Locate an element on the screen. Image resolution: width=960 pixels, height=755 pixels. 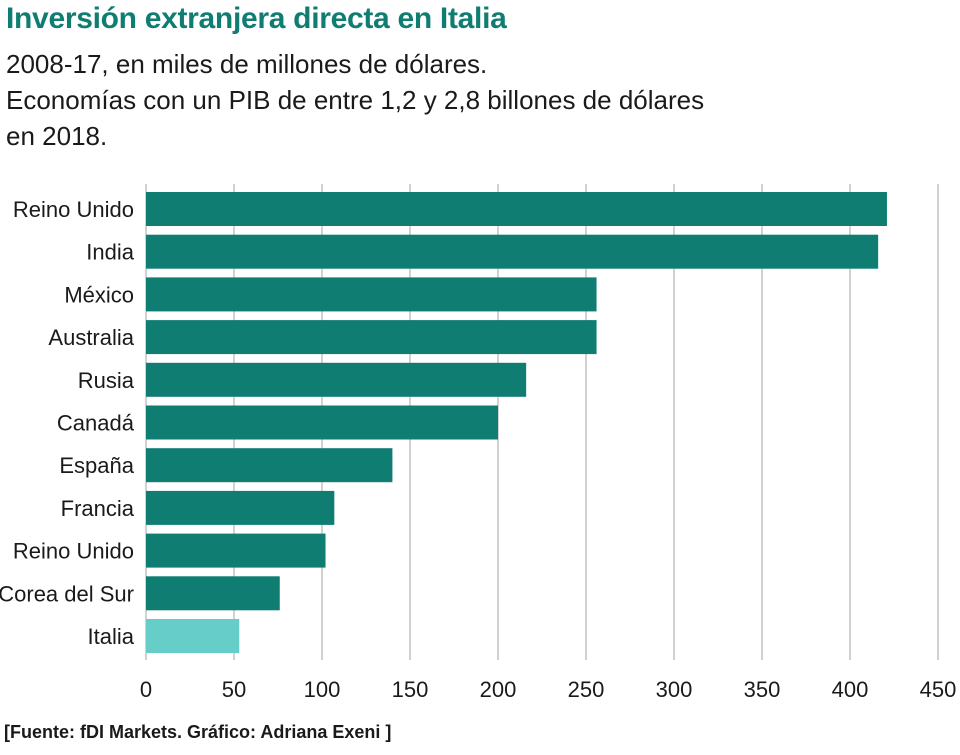
category-label: Corea del Sur is located at coordinates (67, 593).